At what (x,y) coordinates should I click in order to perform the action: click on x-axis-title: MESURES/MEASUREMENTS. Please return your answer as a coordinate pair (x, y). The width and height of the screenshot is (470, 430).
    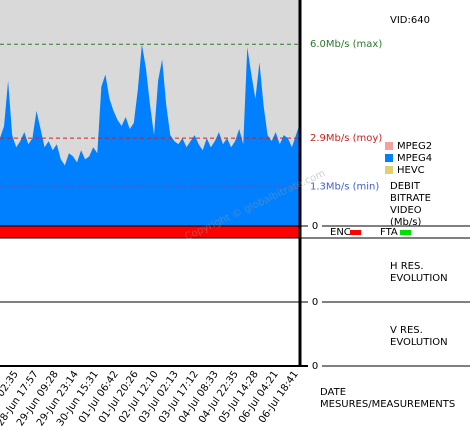
    Looking at the image, I should click on (387, 404).